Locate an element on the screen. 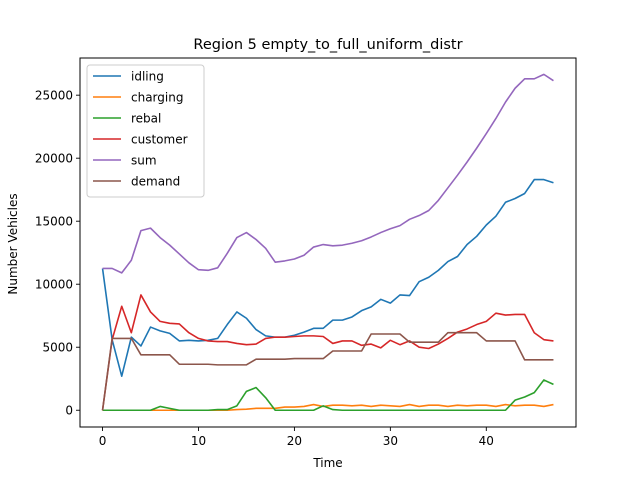 Image resolution: width=640 pixels, height=480 pixels. legend-box is located at coordinates (145, 131).